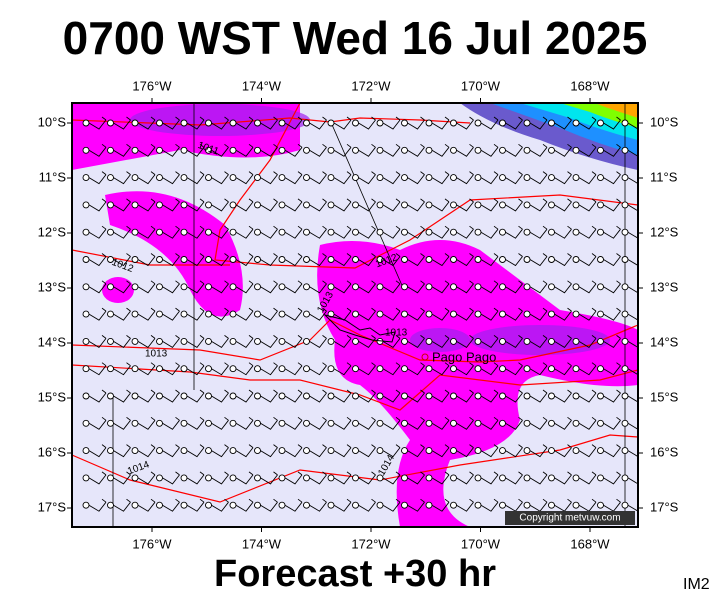 Image resolution: width=711 pixels, height=605 pixels. Describe the element at coordinates (371, 543) in the screenshot. I see `lon-label: 172°W` at that location.